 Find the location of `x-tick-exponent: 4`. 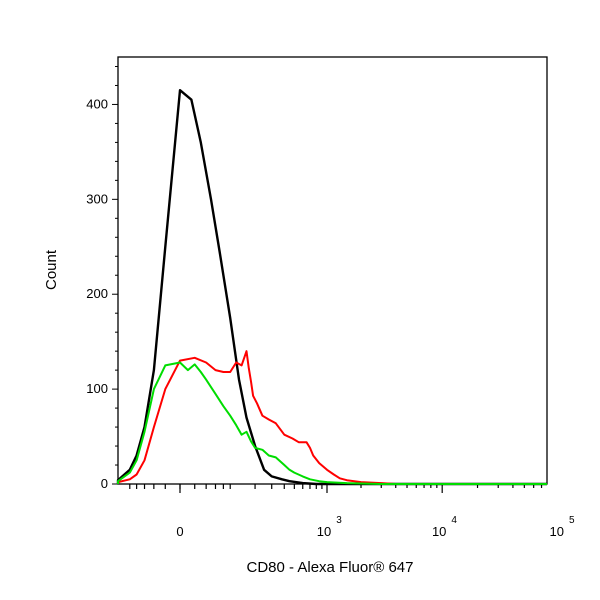

x-tick-exponent: 4 is located at coordinates (454, 520).